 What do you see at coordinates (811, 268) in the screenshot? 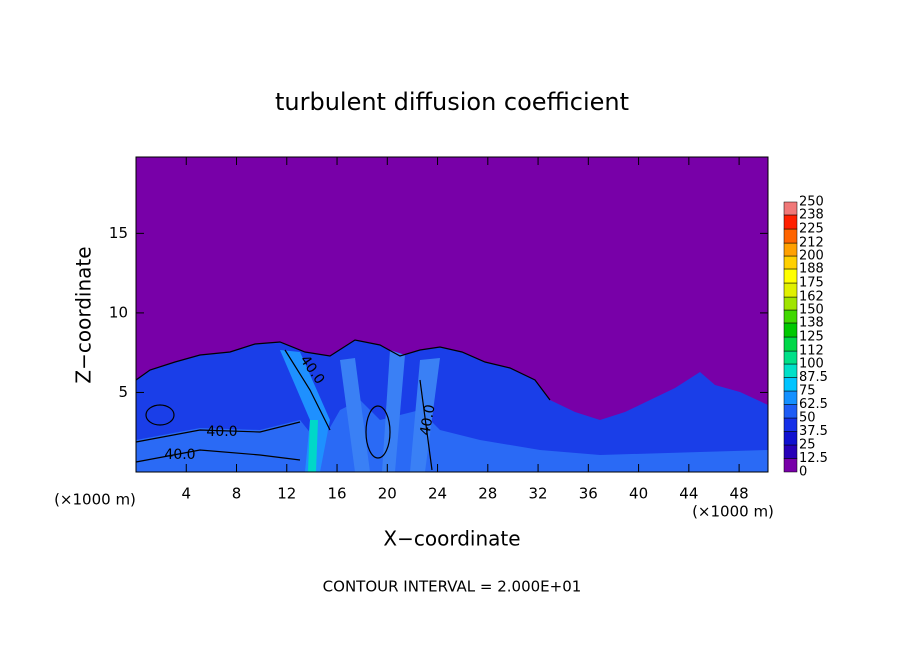
I see `colorbar-label: 188` at bounding box center [811, 268].